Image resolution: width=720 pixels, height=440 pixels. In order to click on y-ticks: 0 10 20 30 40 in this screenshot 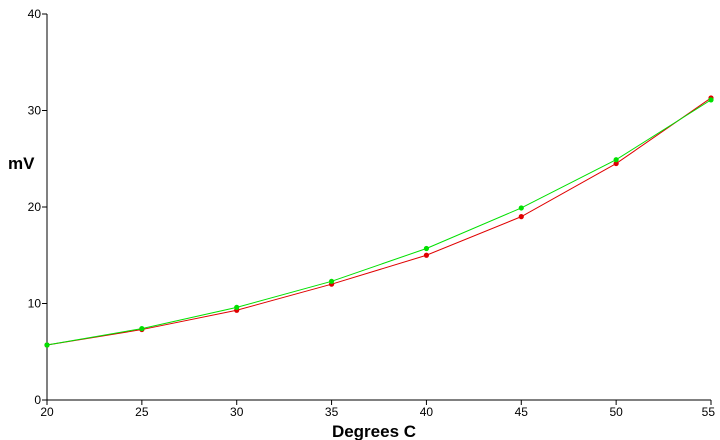, I will do `click(37, 207)`.